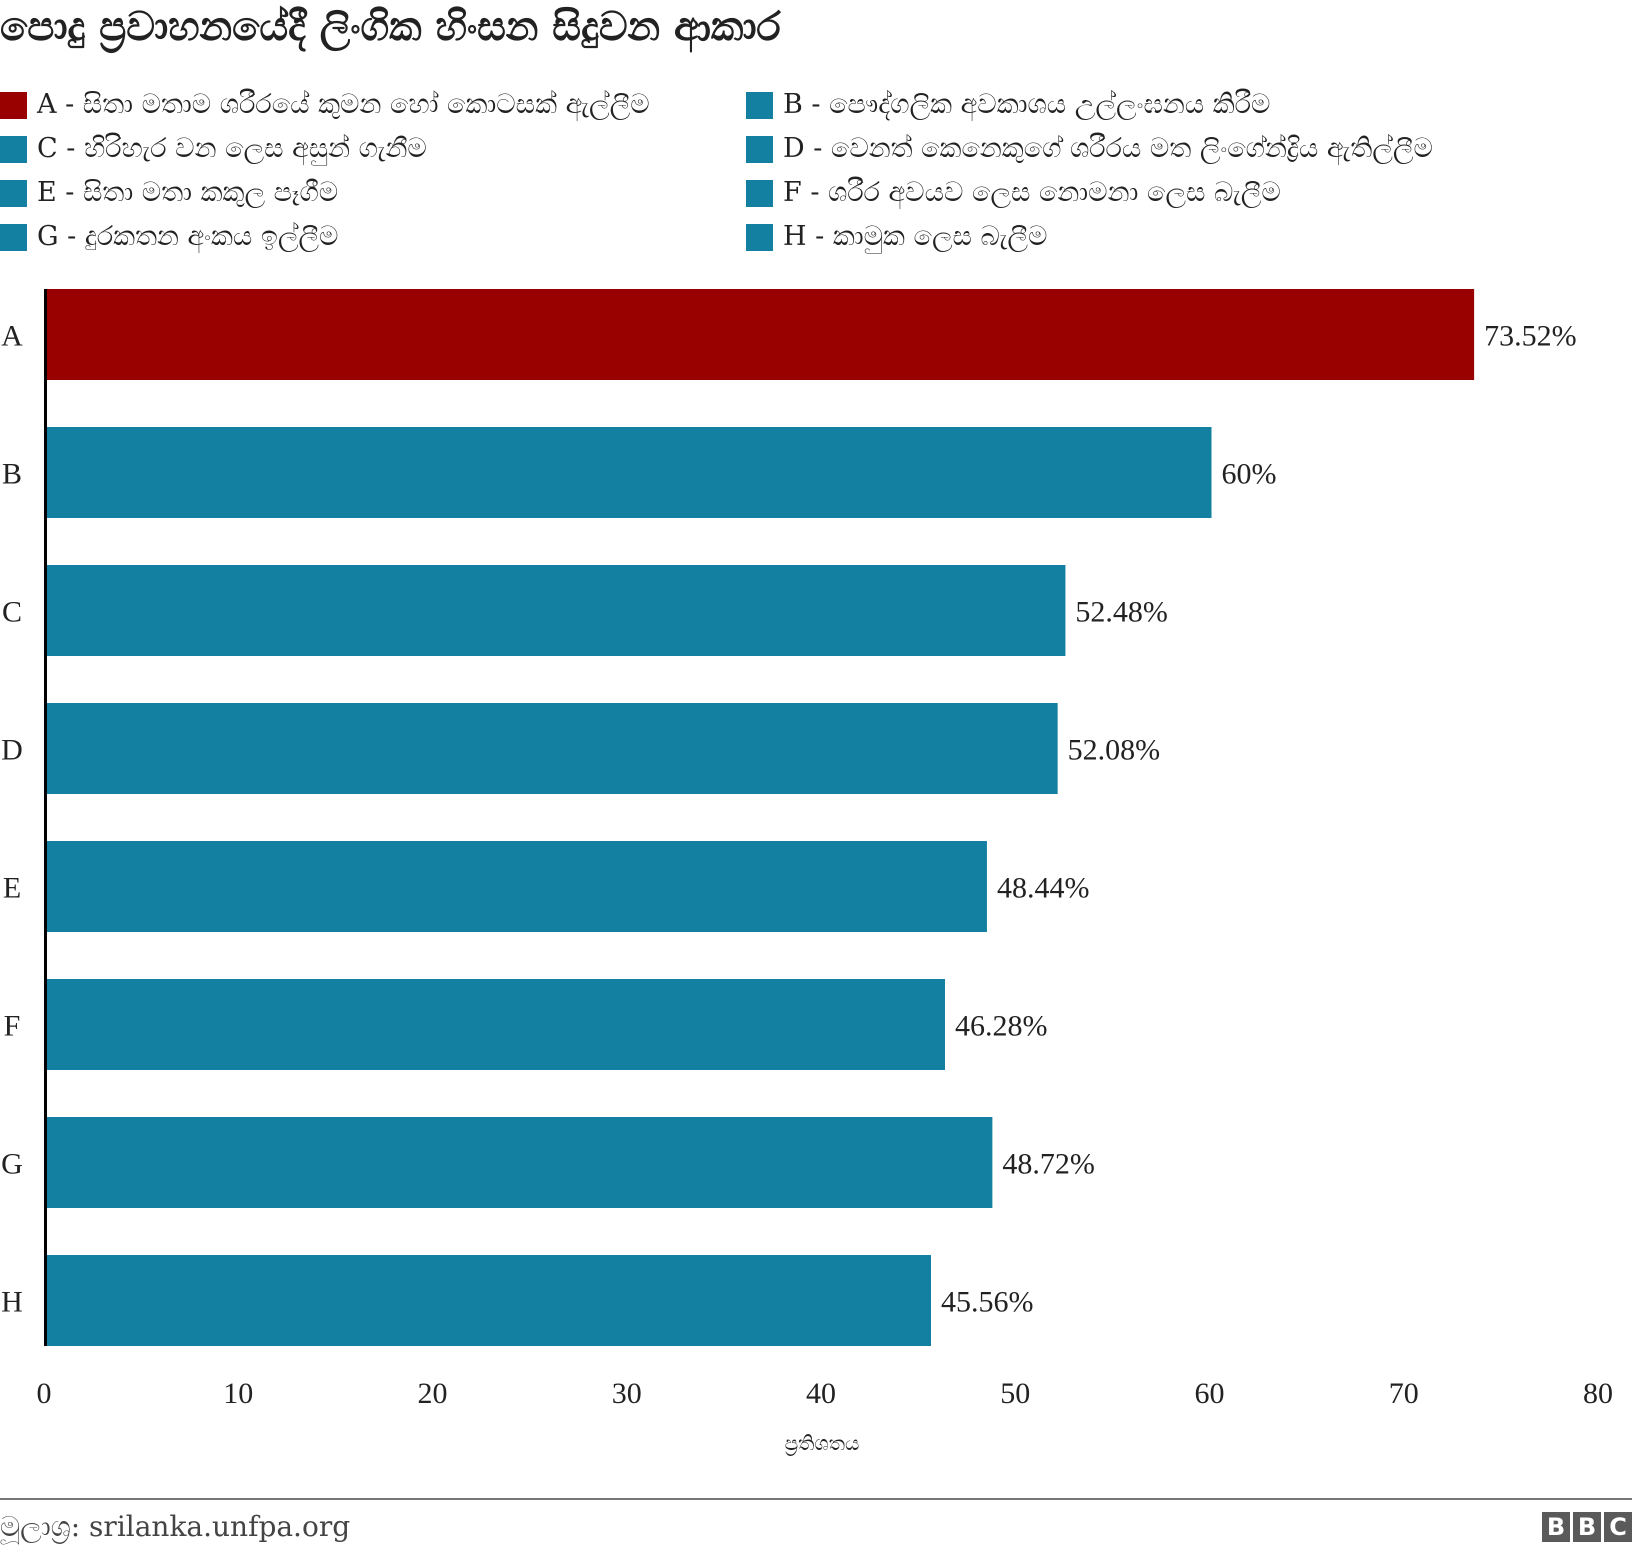 The width and height of the screenshot is (1632, 1554). I want to click on footer-divider, so click(816, 1499).